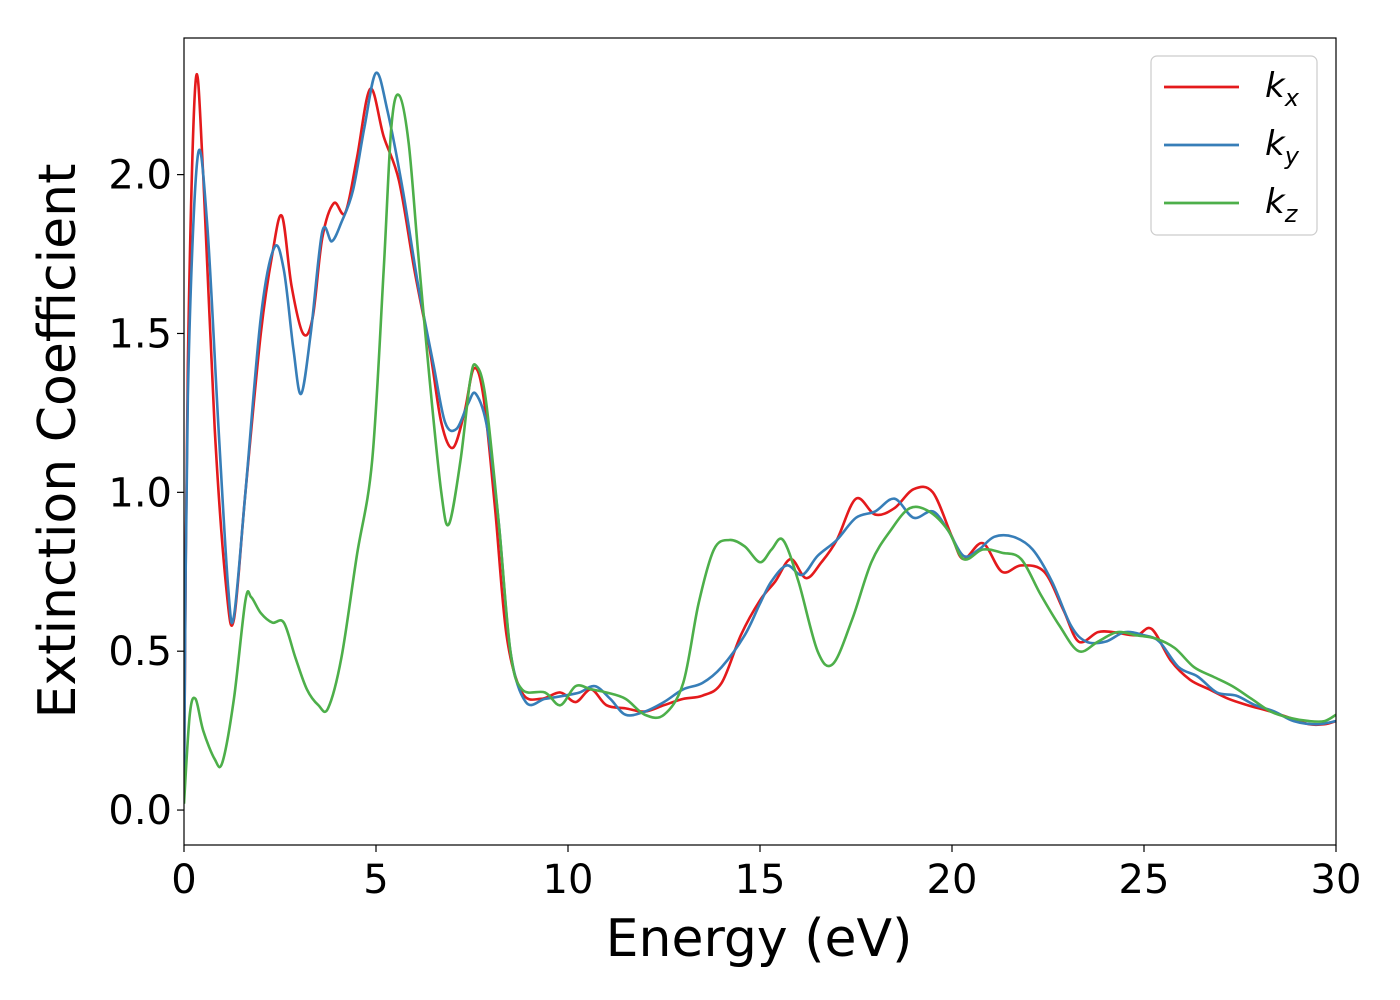 The width and height of the screenshot is (1400, 1000). I want to click on legend-label-k-x: kx, so click(1282, 89).